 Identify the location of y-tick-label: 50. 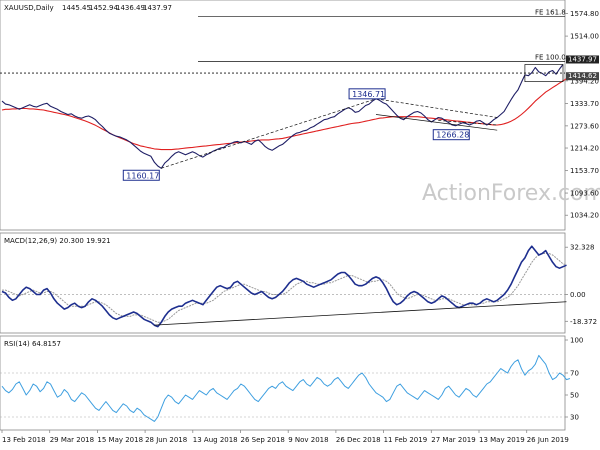
(574, 396).